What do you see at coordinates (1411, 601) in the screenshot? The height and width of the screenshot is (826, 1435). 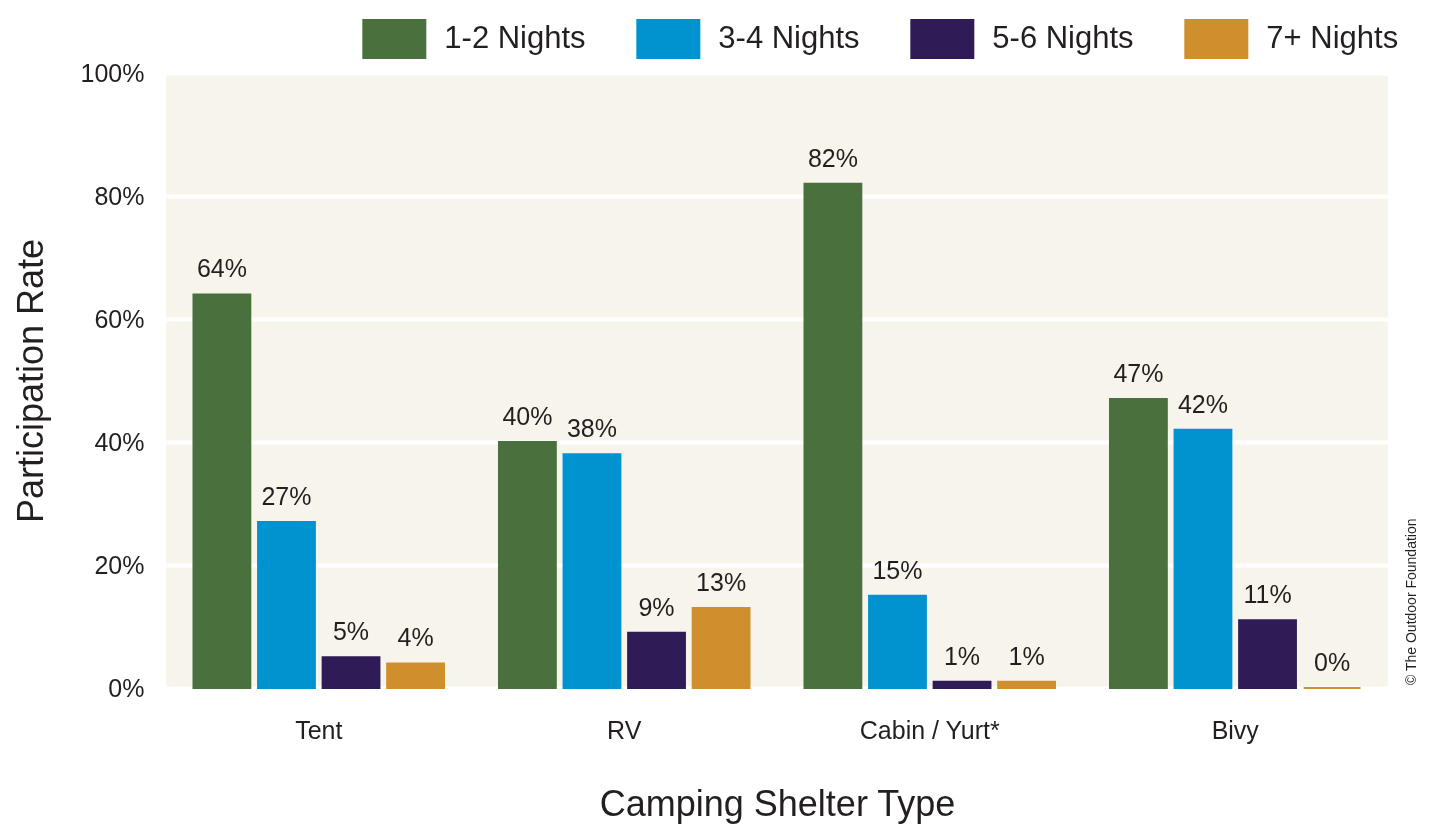 I see `text: © The Outdoor Foundation` at bounding box center [1411, 601].